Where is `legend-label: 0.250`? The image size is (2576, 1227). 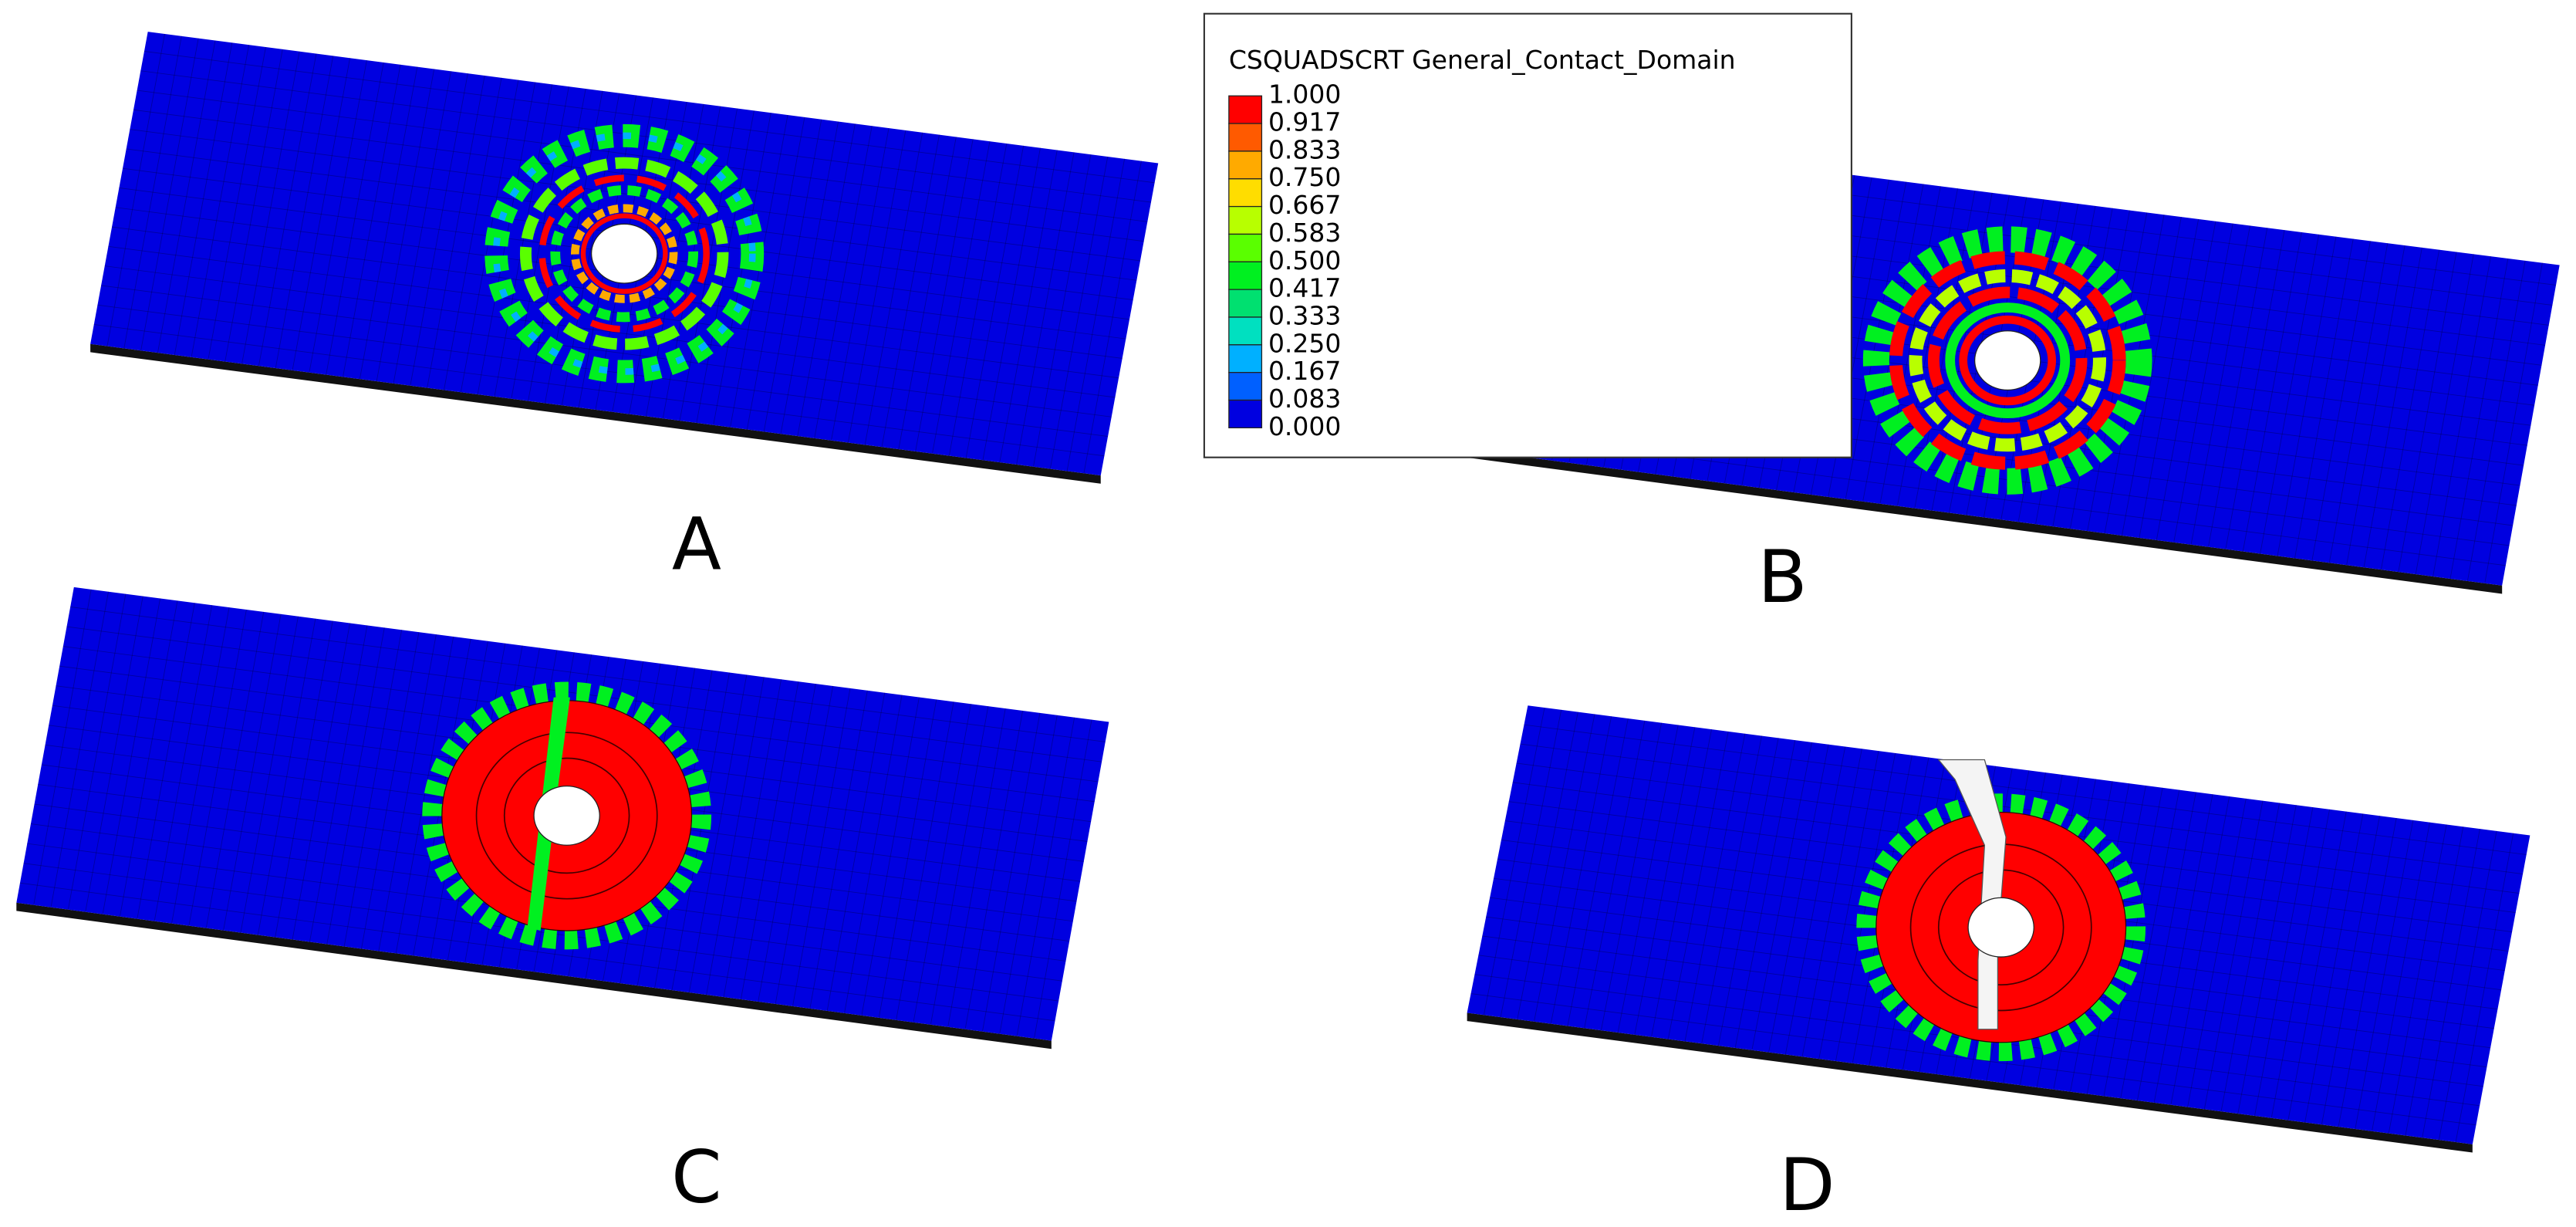 legend-label: 0.250 is located at coordinates (1304, 343).